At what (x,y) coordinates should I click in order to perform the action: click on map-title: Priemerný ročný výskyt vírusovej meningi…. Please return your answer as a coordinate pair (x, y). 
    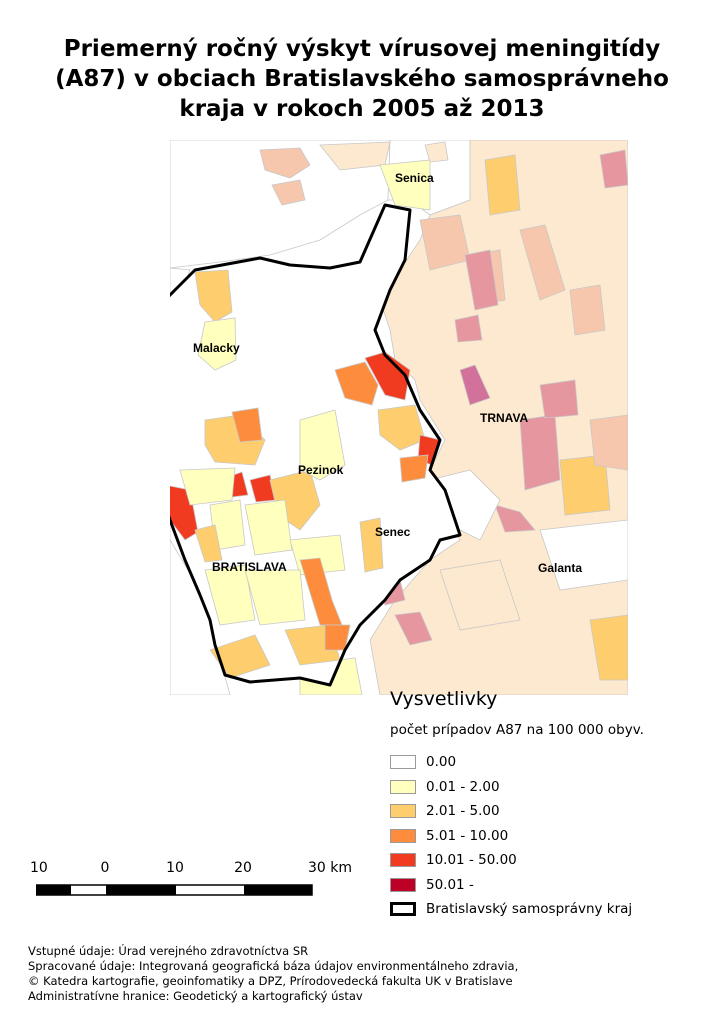
    Looking at the image, I should click on (362, 79).